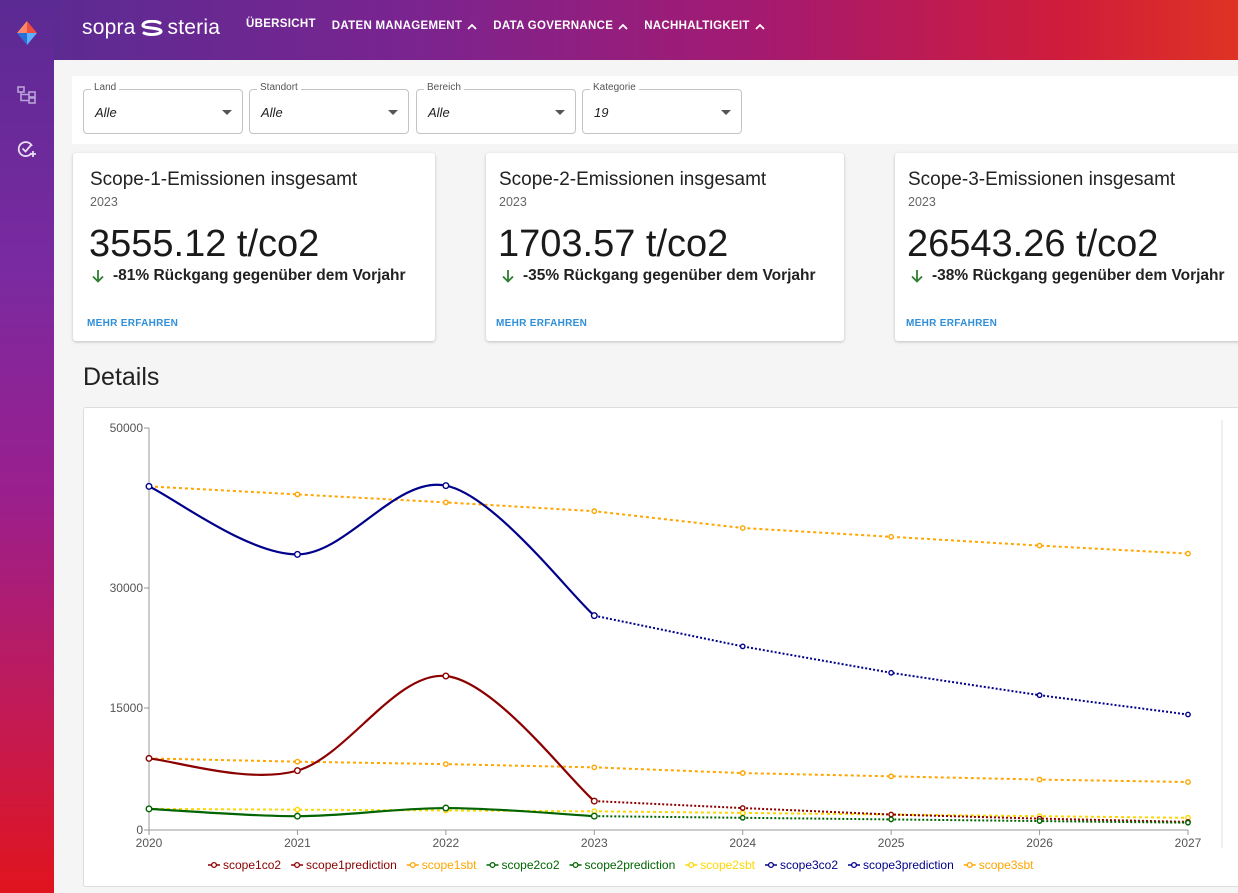  What do you see at coordinates (614, 87) in the screenshot?
I see `filter-kategorie-label: Kategorie` at bounding box center [614, 87].